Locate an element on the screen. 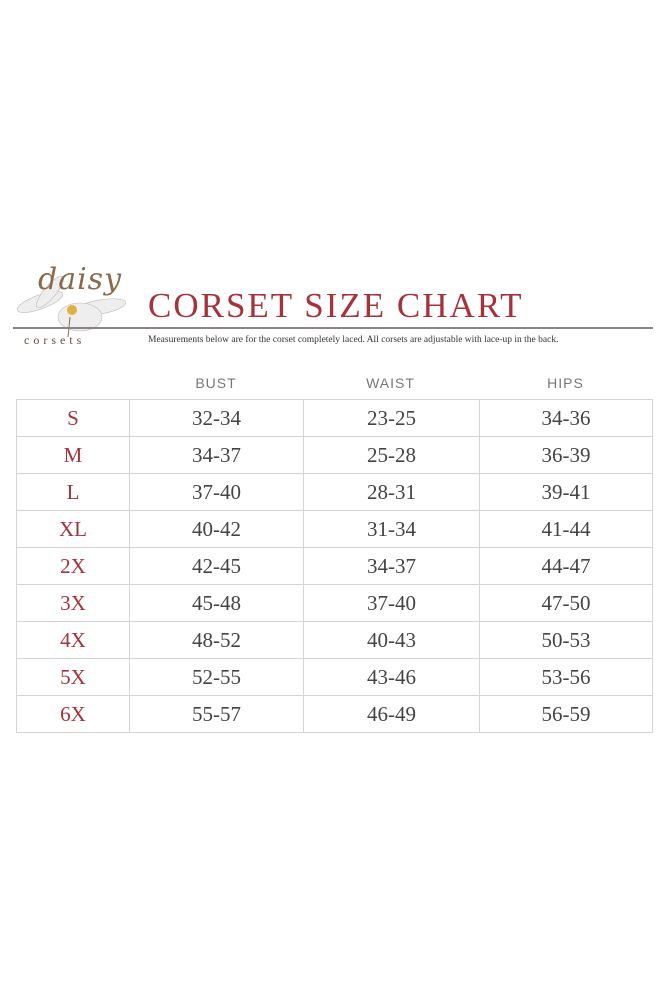 This screenshot has height=999, width=666. table-row: 5X 52-55 43-46 53-56 is located at coordinates (334, 677).